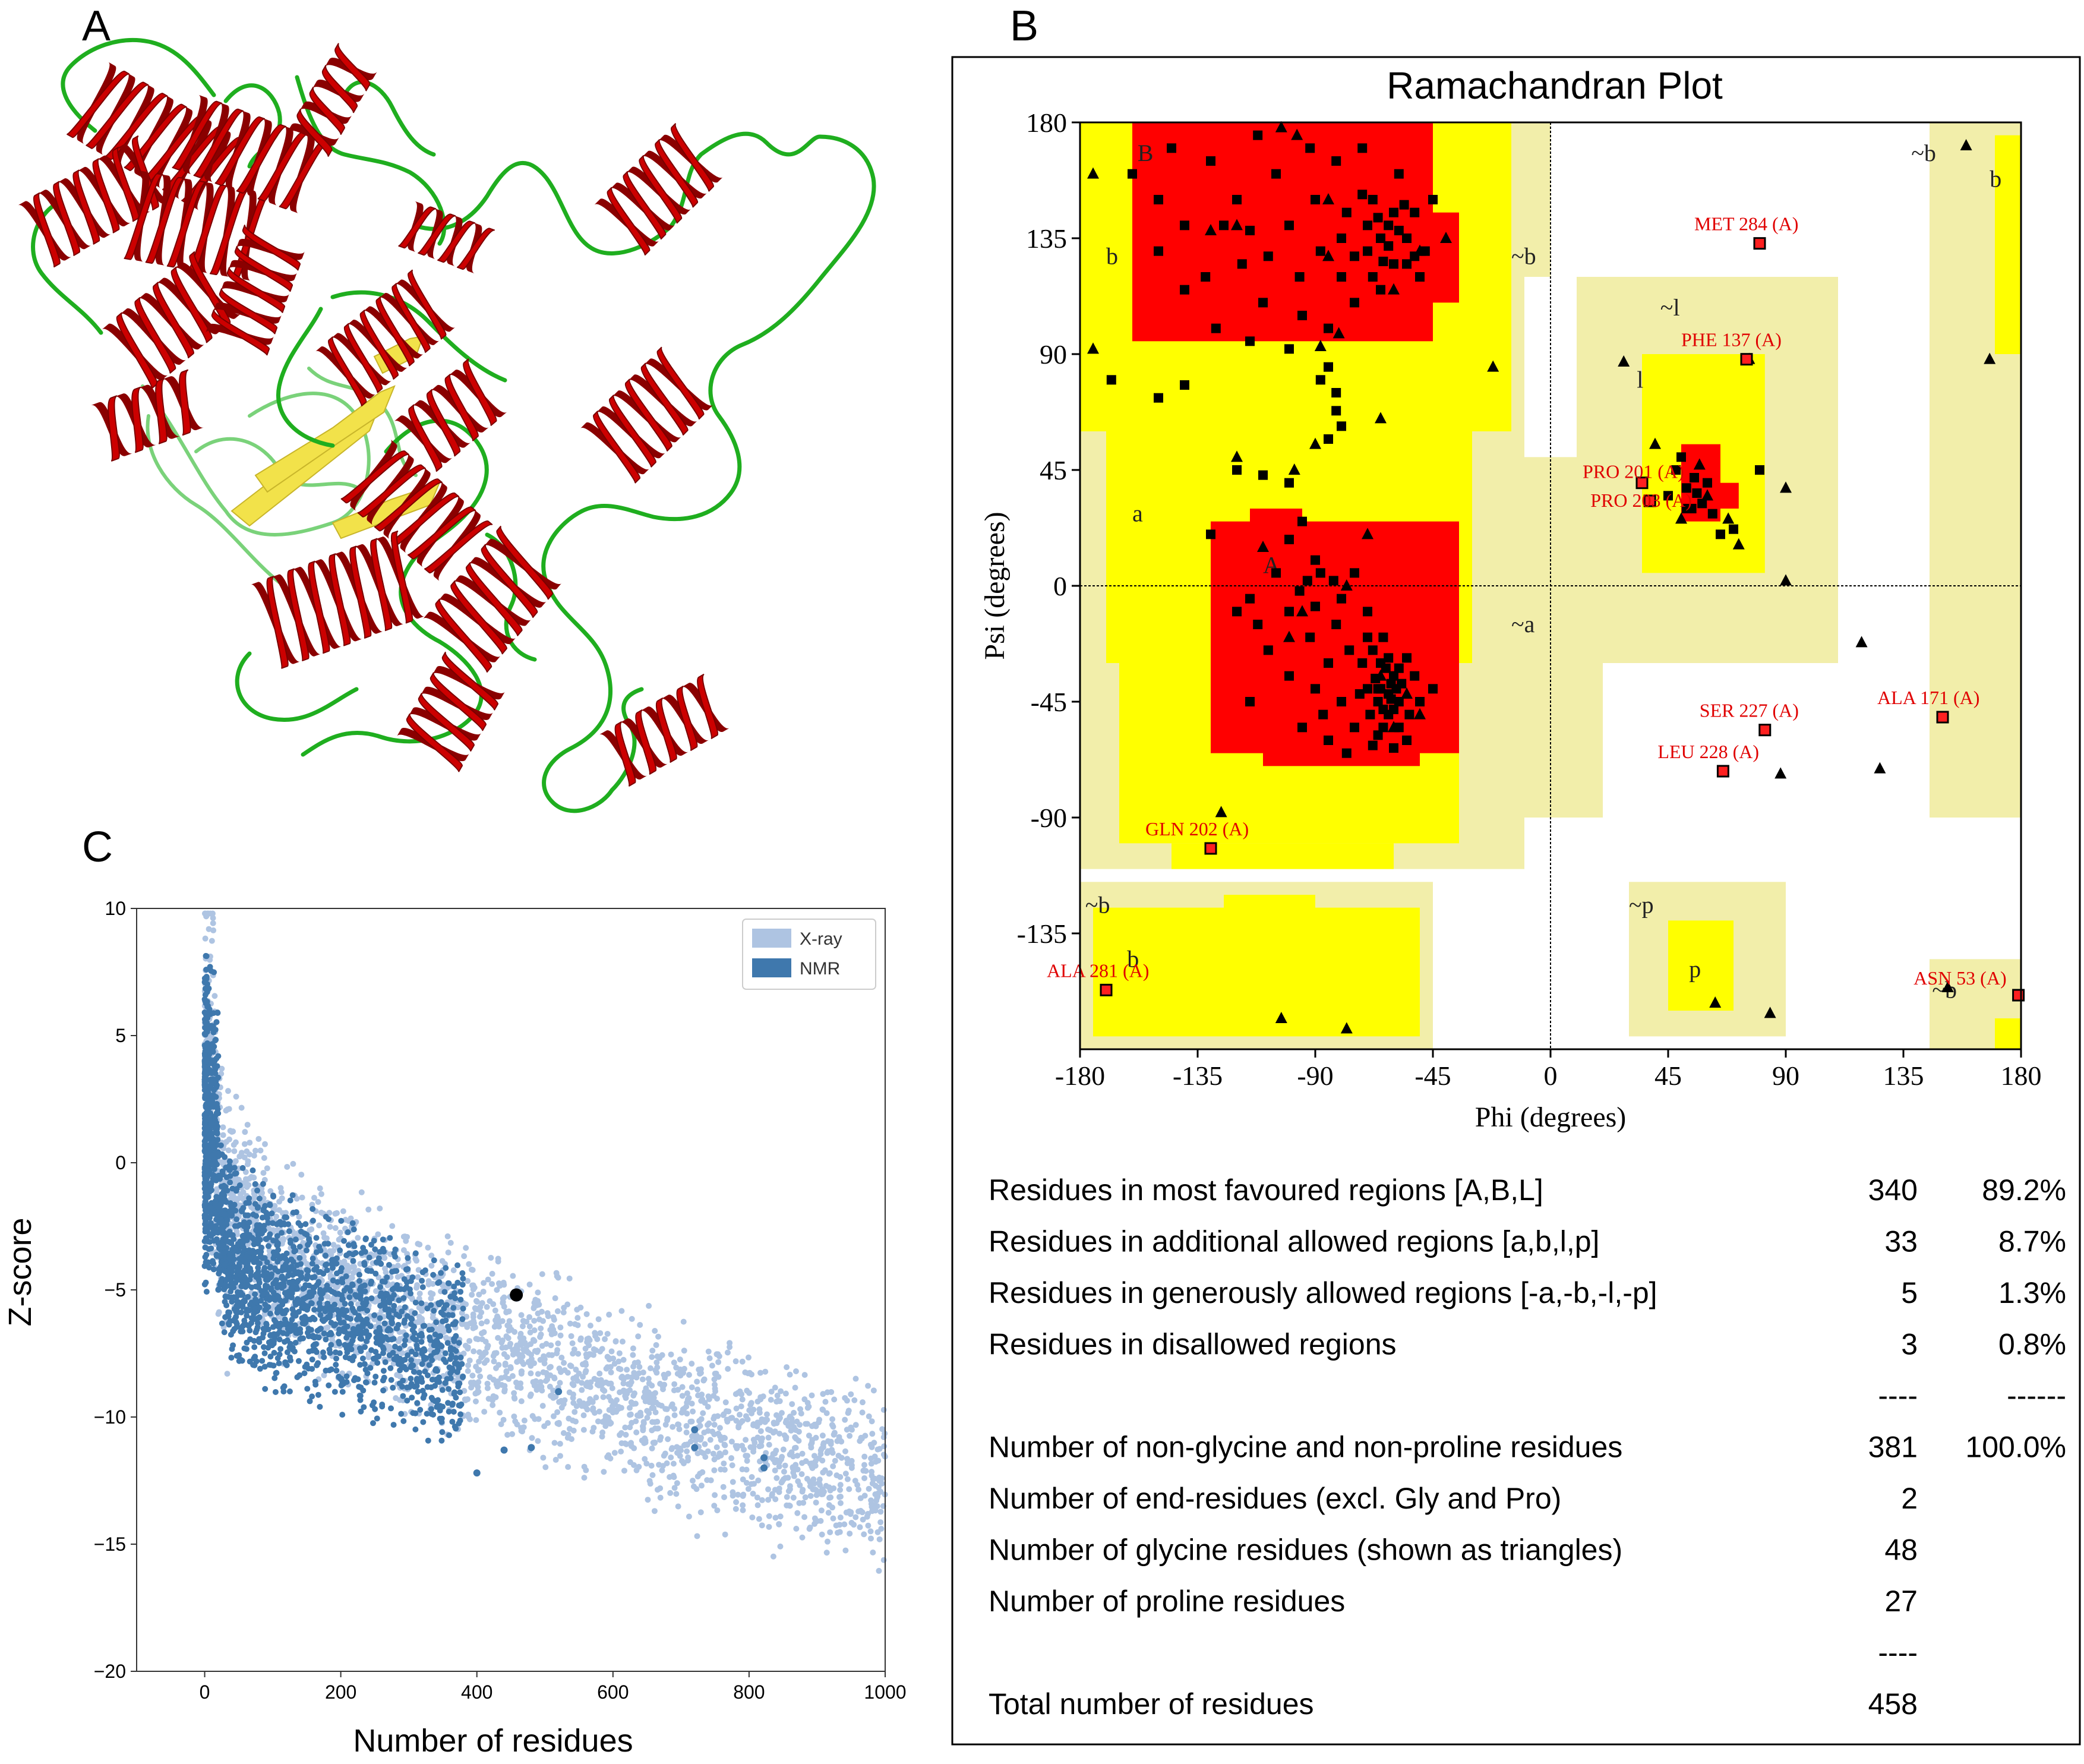 This screenshot has width=2084, height=1764. Describe the element at coordinates (2024, 1190) in the screenshot. I see `stats-percent: 89.2%` at that location.